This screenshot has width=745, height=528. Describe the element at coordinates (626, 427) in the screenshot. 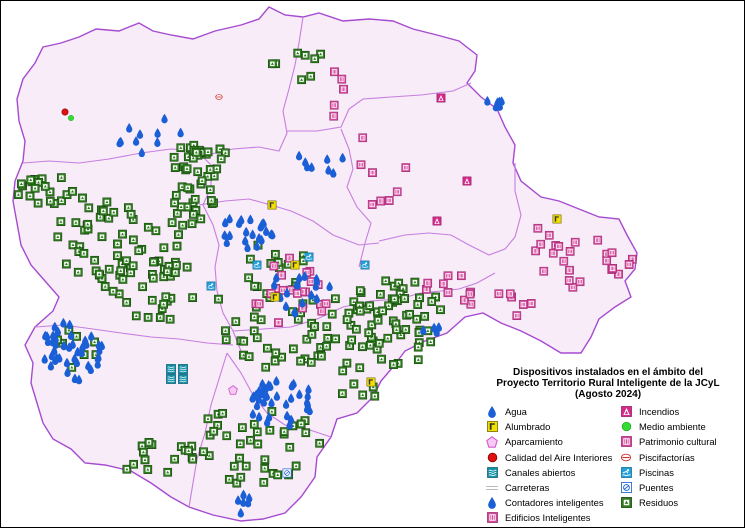

I see `environment-dot-icon` at that location.